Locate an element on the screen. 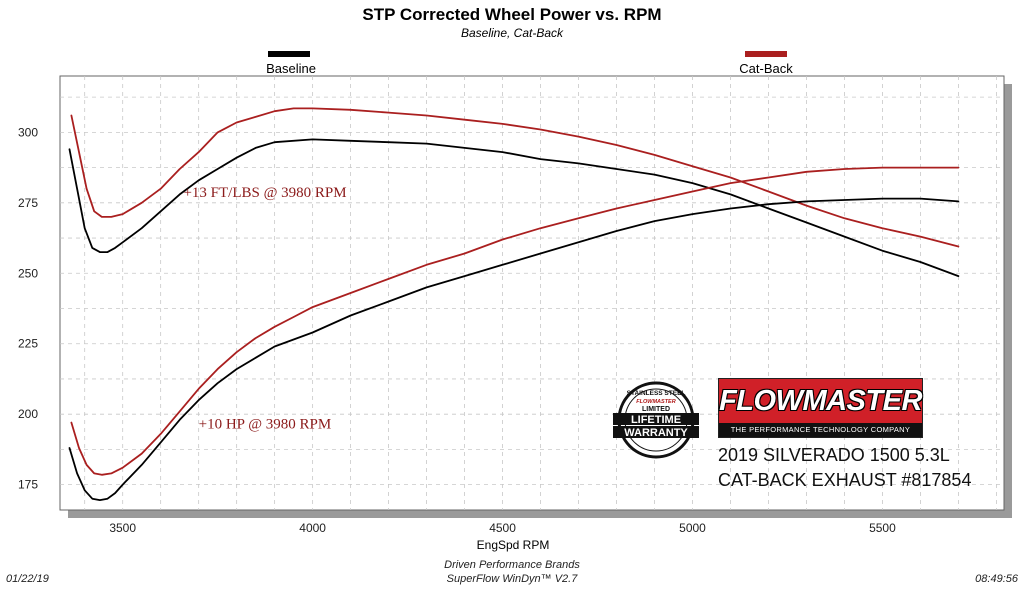 This screenshot has width=1024, height=589. annotation-hp-gain: +10 HP @ 3980 RPM is located at coordinates (265, 424).